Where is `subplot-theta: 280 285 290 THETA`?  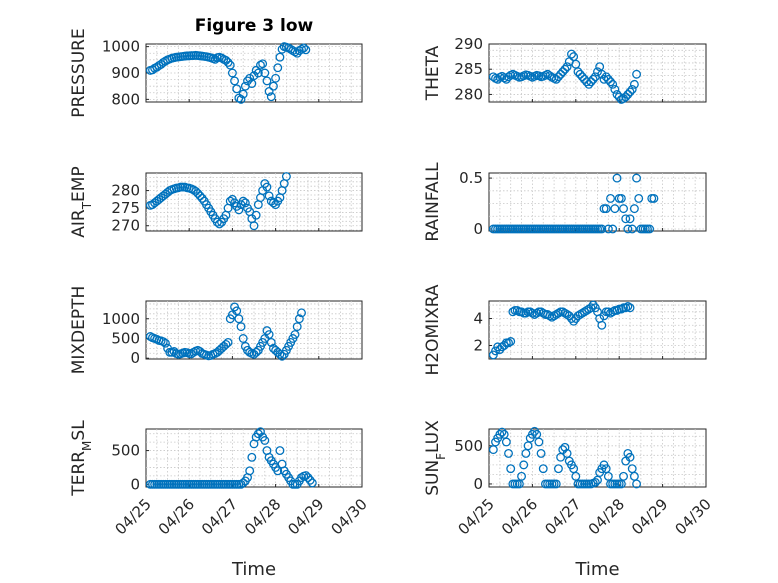 subplot-theta: 280 285 290 THETA is located at coordinates (565, 69).